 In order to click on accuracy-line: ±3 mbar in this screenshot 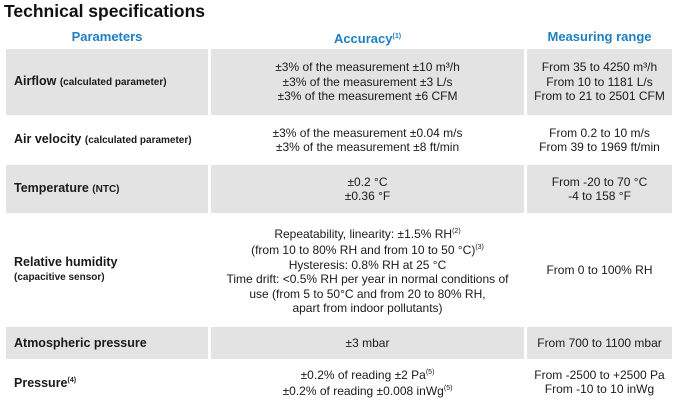, I will do `click(367, 342)`.